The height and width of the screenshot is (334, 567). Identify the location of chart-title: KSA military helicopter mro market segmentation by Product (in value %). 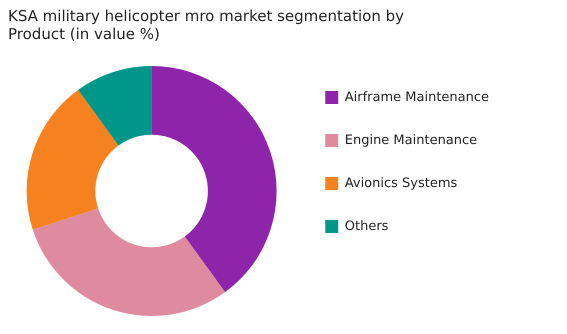
(206, 24).